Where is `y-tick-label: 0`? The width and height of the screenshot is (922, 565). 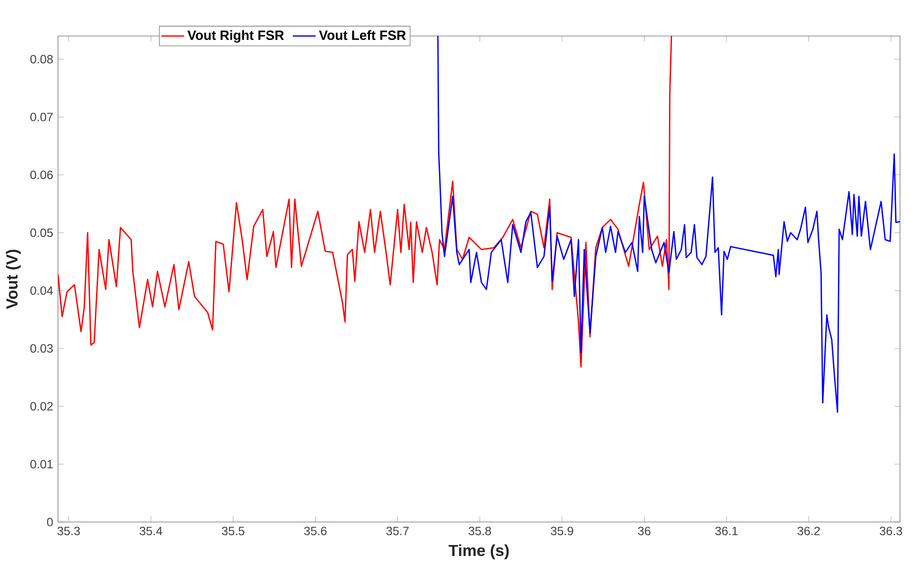 y-tick-label: 0 is located at coordinates (50, 522).